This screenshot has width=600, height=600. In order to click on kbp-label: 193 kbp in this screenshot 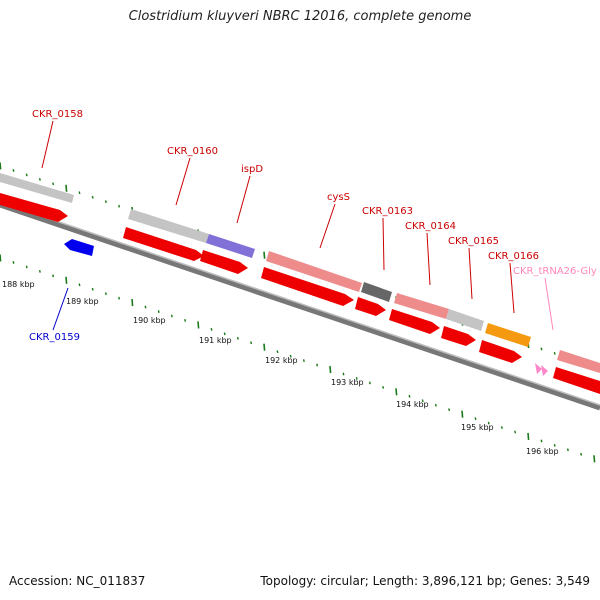, I will do `click(347, 382)`.